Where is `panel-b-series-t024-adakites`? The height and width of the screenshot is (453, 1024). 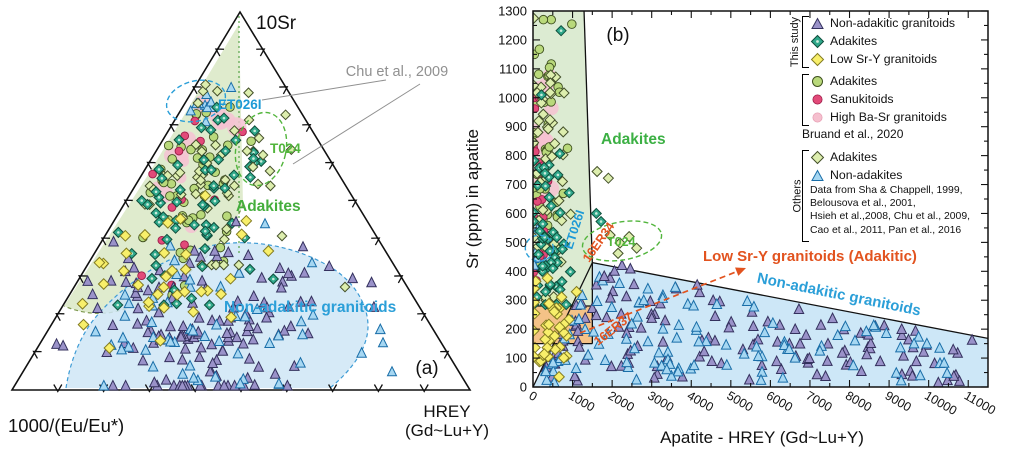 panel-b-series-t024-adakites is located at coordinates (617, 212).